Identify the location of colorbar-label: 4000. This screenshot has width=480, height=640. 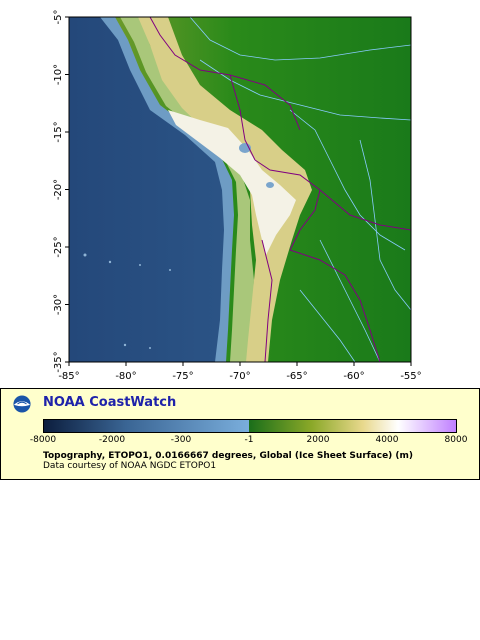
(387, 440).